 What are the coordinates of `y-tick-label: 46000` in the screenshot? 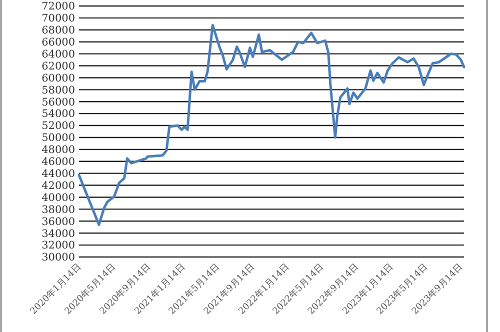 It's located at (58, 162).